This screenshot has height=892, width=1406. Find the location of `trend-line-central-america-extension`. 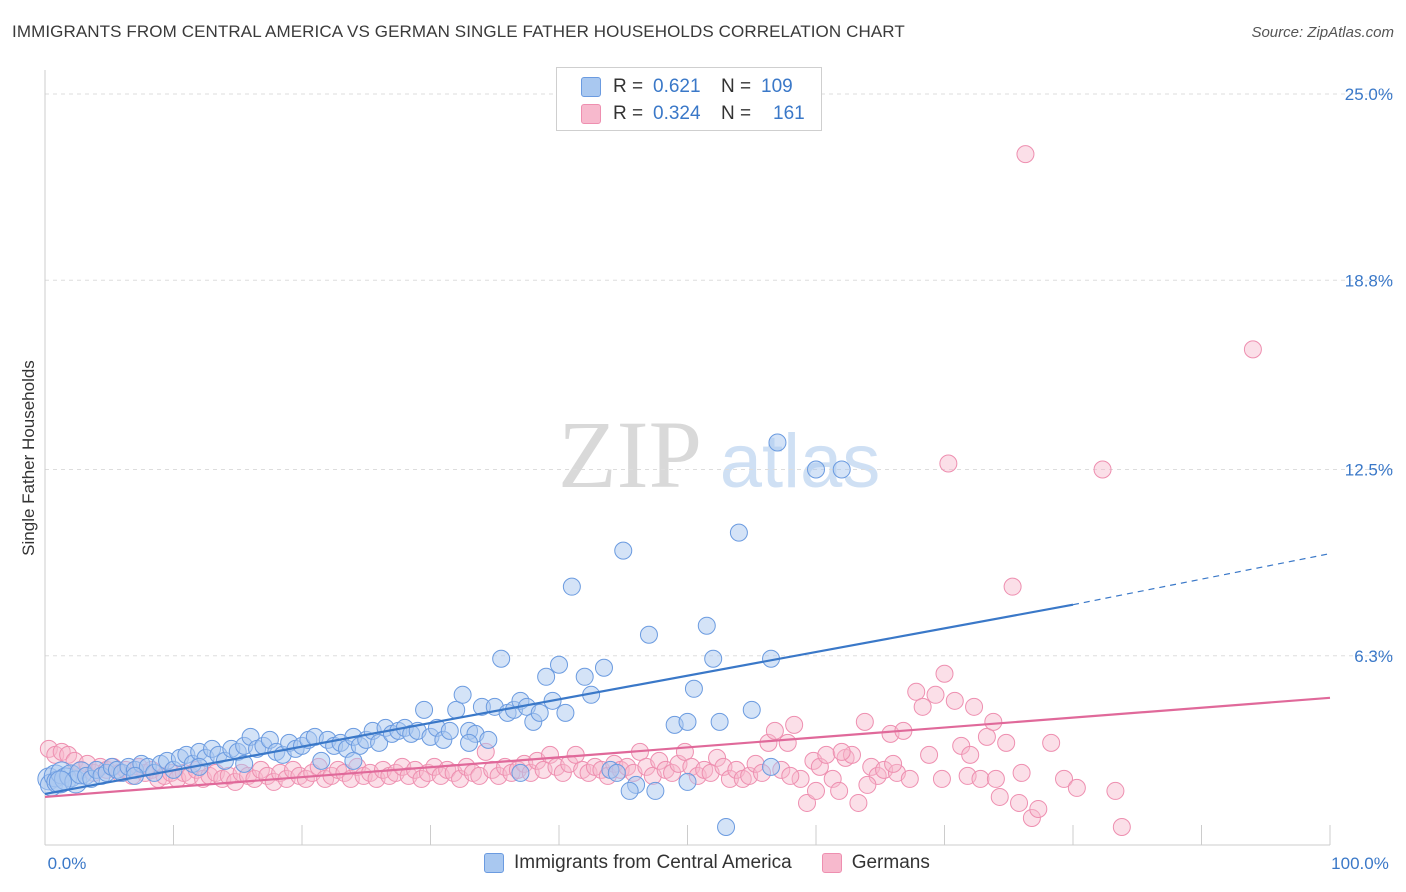

trend-line-central-america-extension is located at coordinates (1201, 579).